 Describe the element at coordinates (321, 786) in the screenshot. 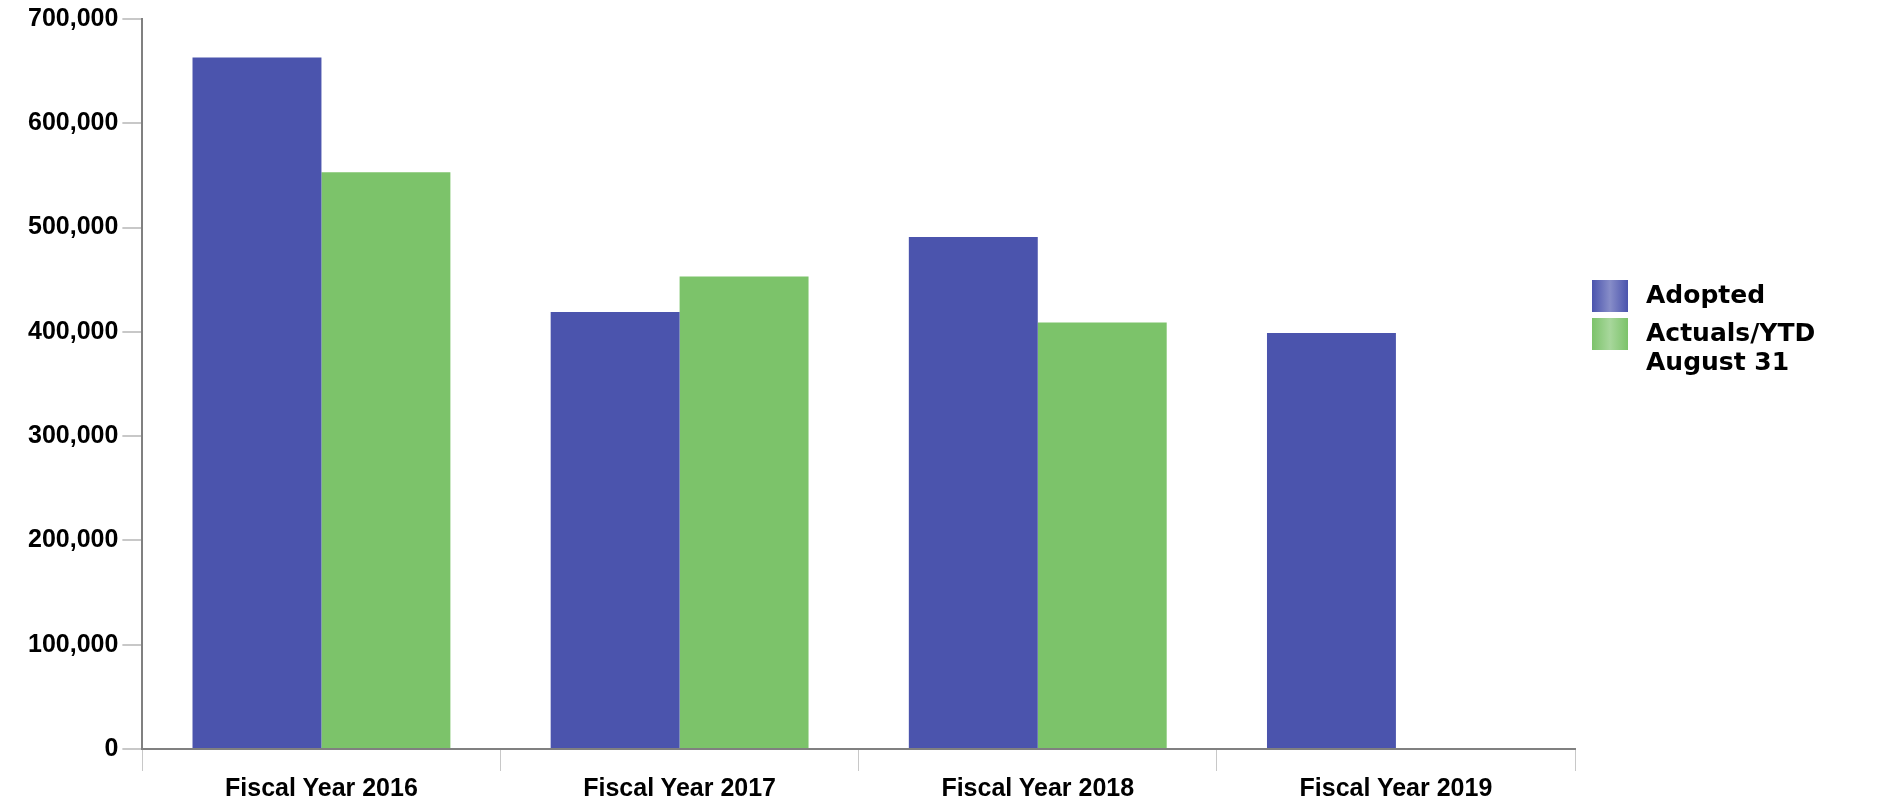

I see `x-tick-label: Fiscal Year 2016` at that location.